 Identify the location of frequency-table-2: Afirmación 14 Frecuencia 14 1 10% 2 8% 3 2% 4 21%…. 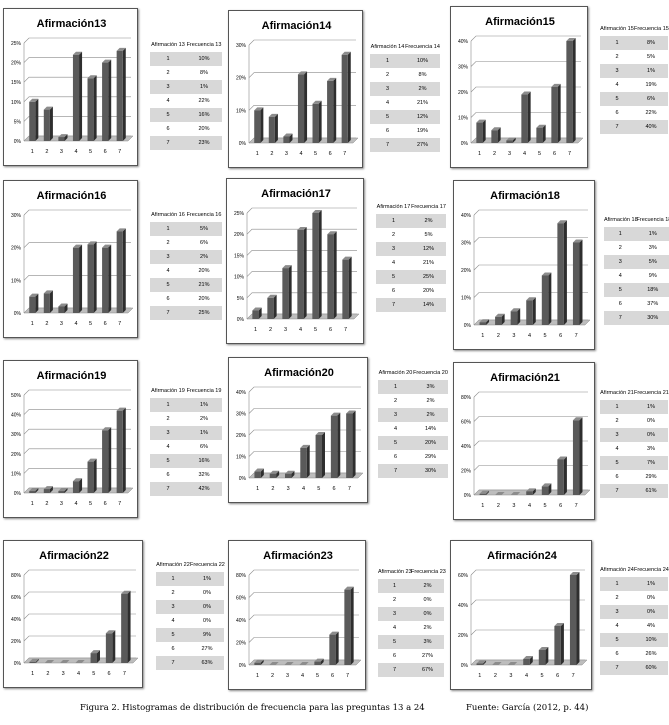
(405, 96).